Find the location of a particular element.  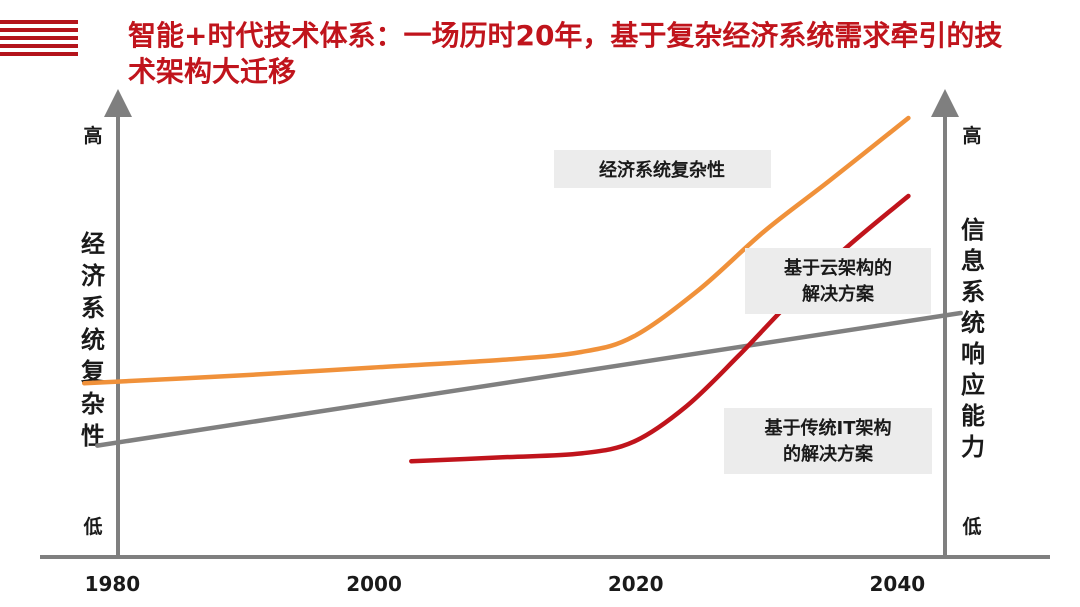

annotation-cloud: 基于云架构的解决方案 is located at coordinates (838, 281).